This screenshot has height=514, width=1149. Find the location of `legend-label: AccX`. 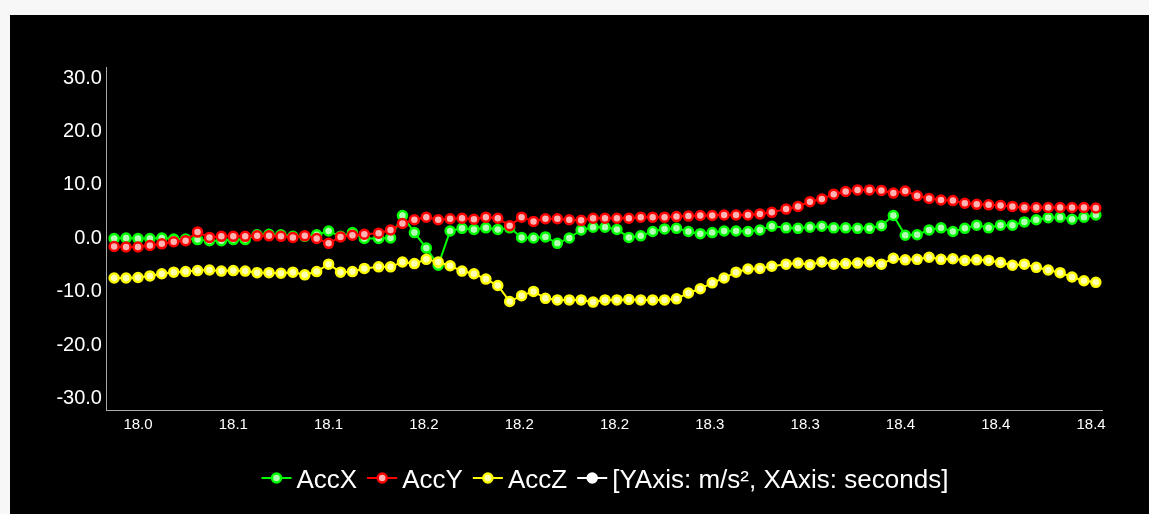

legend-label: AccX is located at coordinates (327, 479).